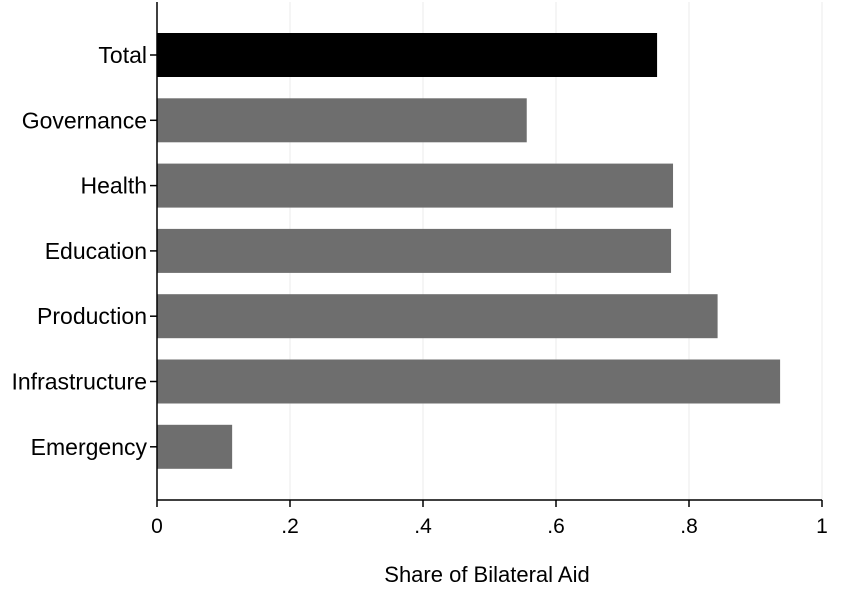 This screenshot has height=589, width=846. I want to click on bar-governance, so click(342, 120).